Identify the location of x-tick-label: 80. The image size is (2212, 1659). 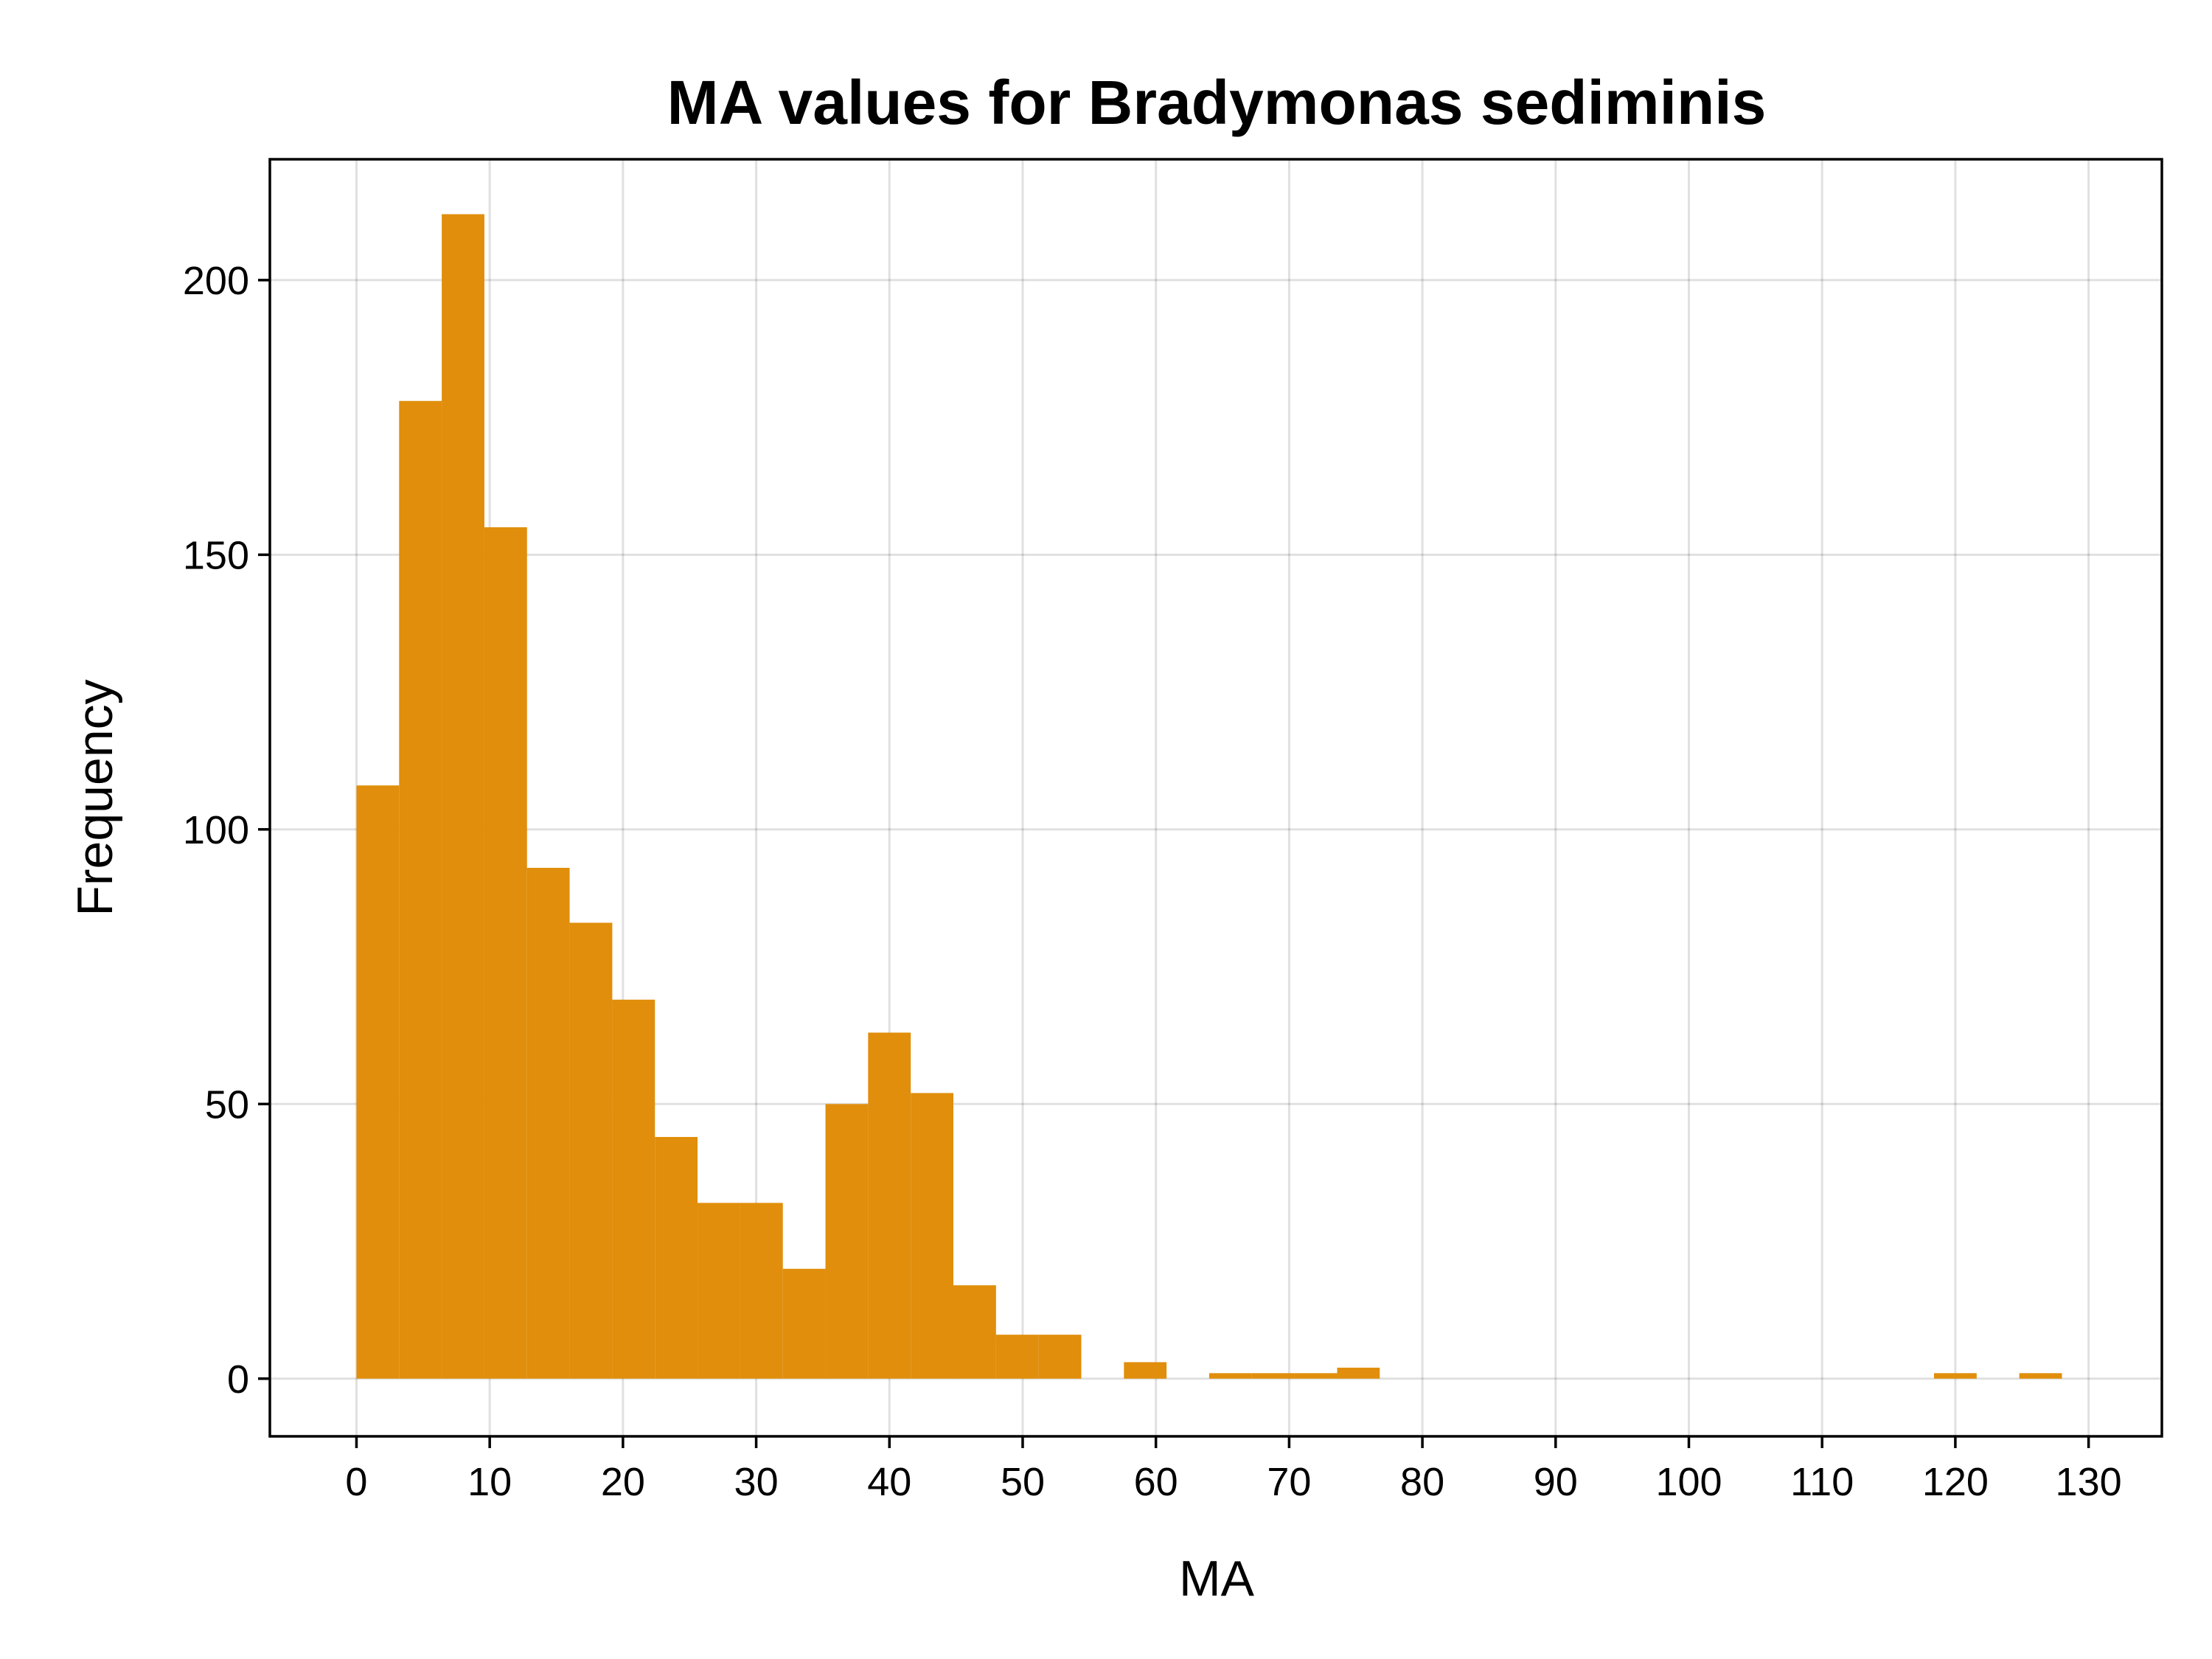
(1422, 1482).